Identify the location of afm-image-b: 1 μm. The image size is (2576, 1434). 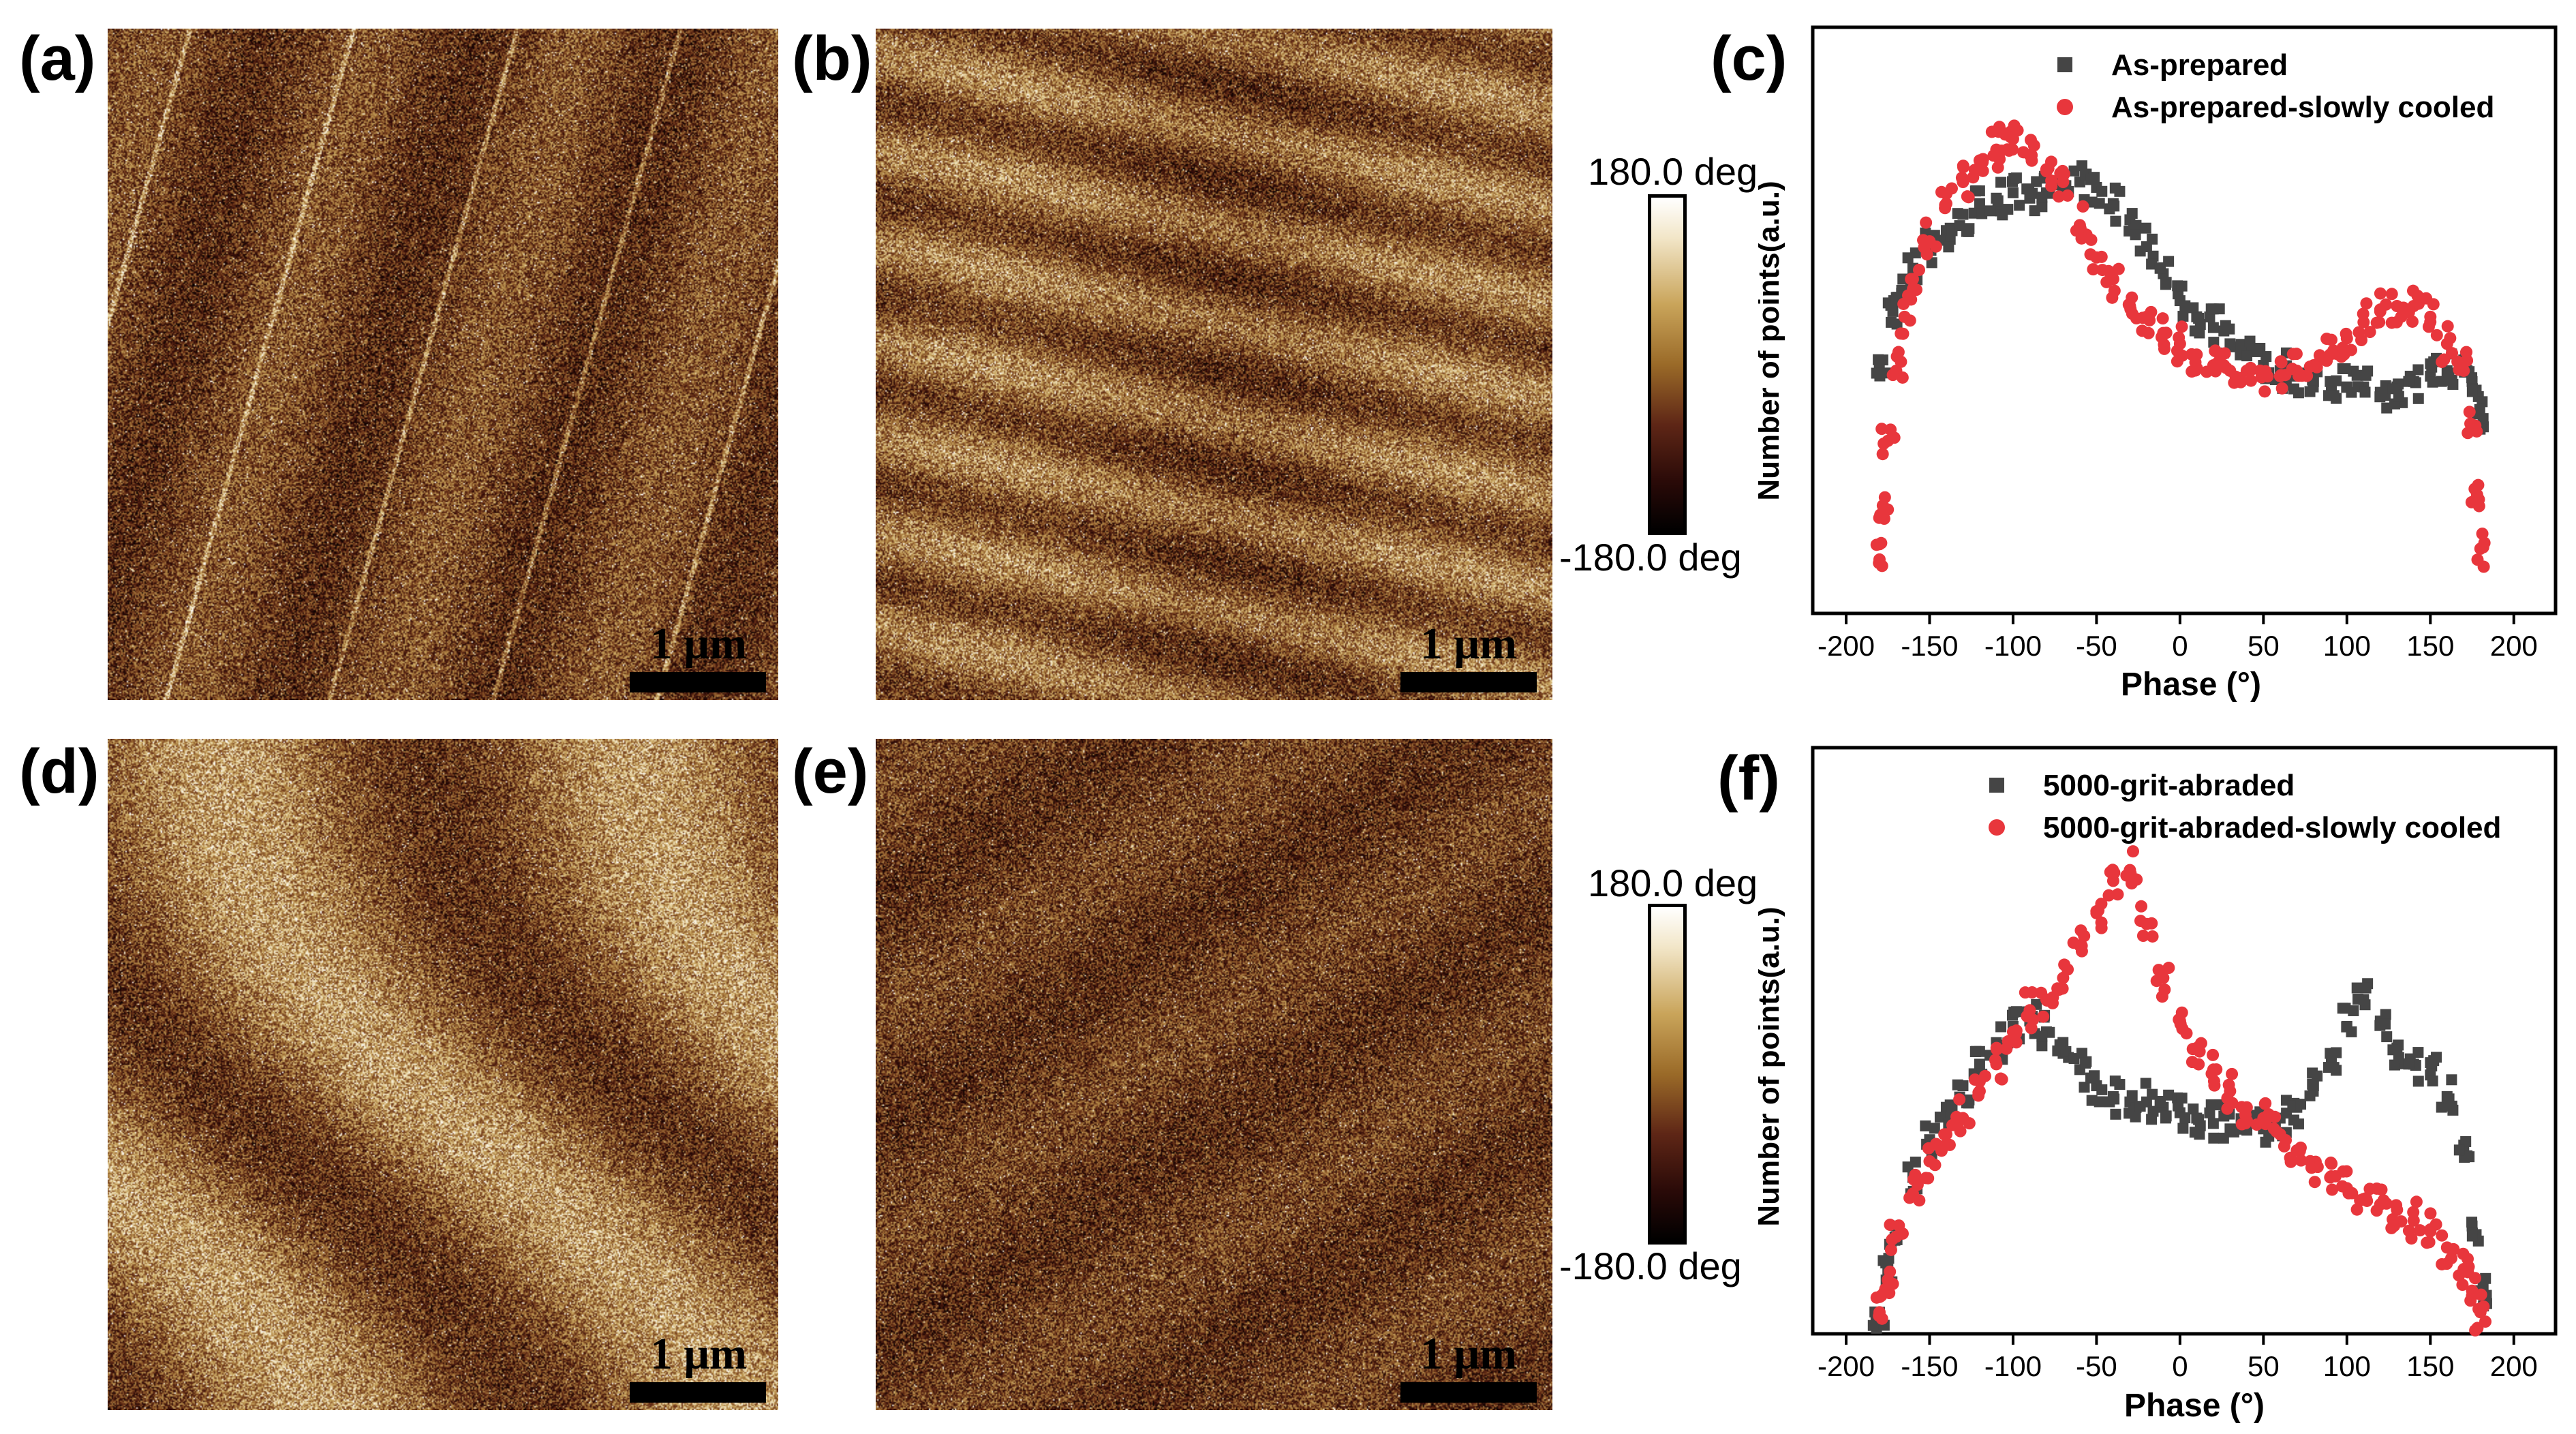
(1214, 364).